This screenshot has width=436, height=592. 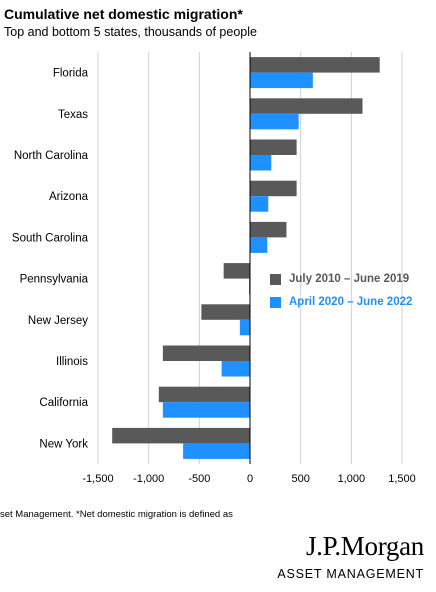 What do you see at coordinates (123, 14) in the screenshot?
I see `chart-title: Cumulative net domestic migration*` at bounding box center [123, 14].